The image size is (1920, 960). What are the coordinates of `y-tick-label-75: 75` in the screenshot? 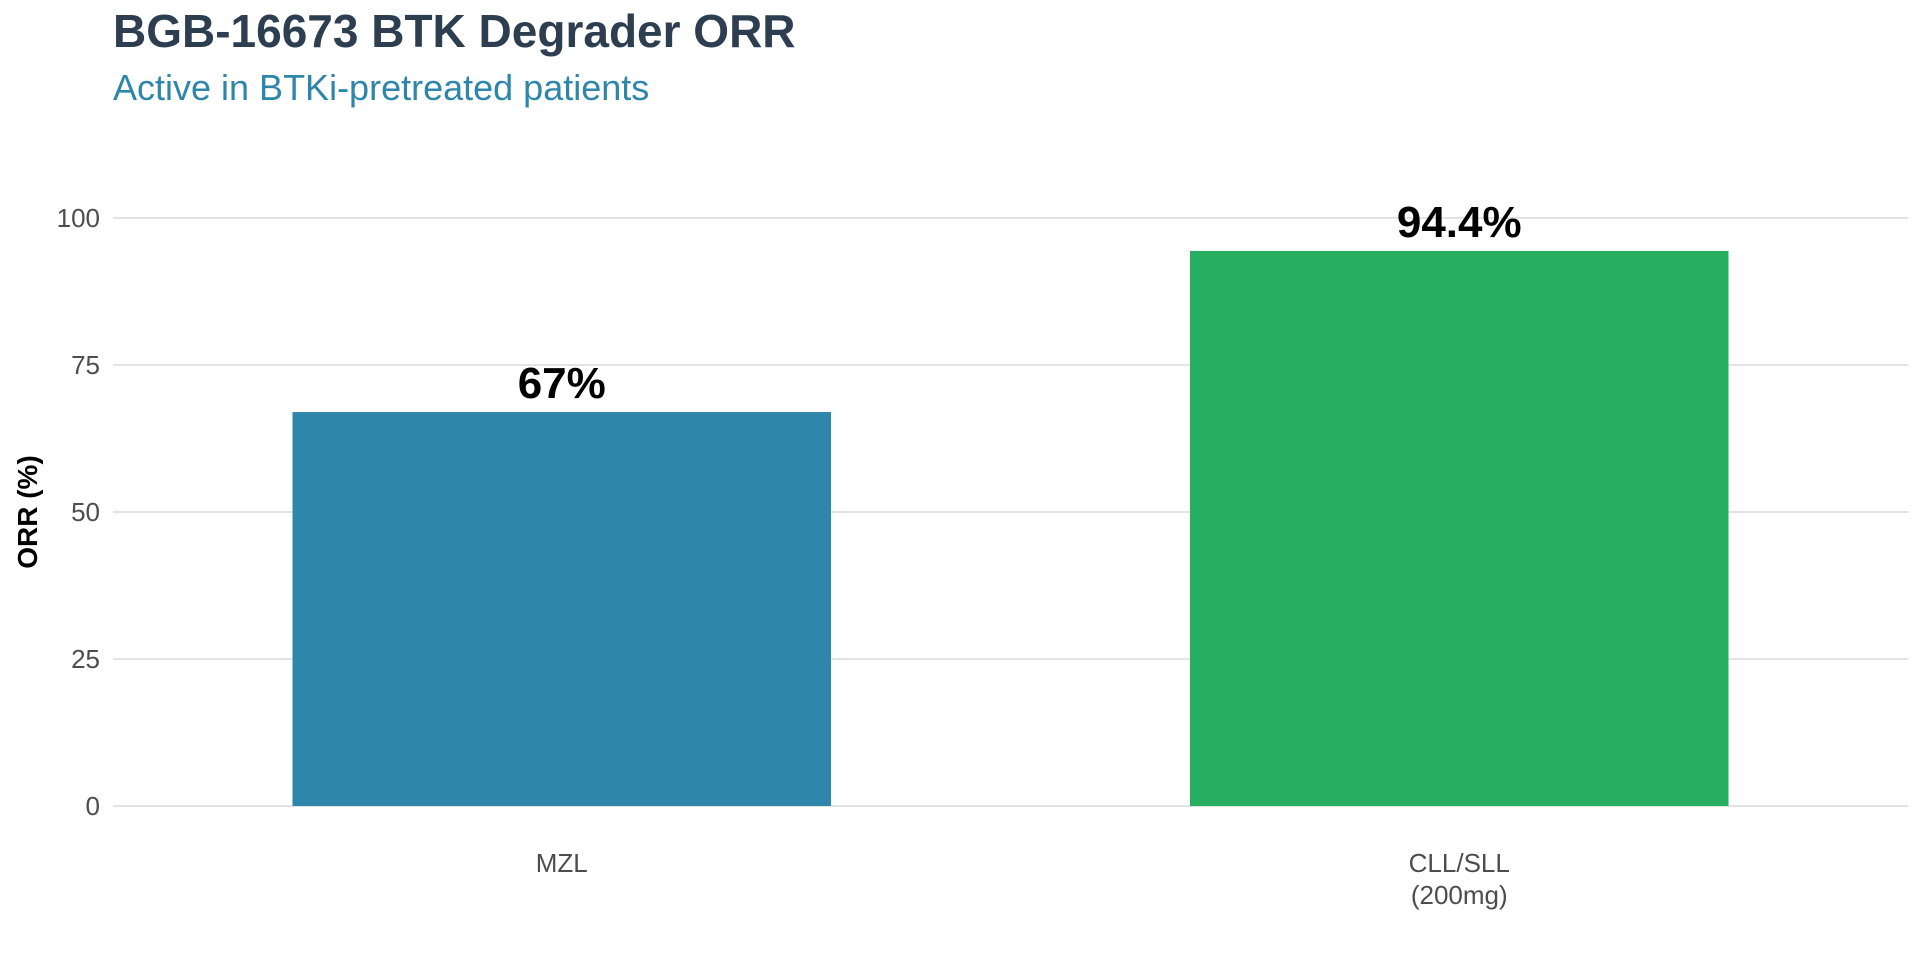 It's located at (85, 365).